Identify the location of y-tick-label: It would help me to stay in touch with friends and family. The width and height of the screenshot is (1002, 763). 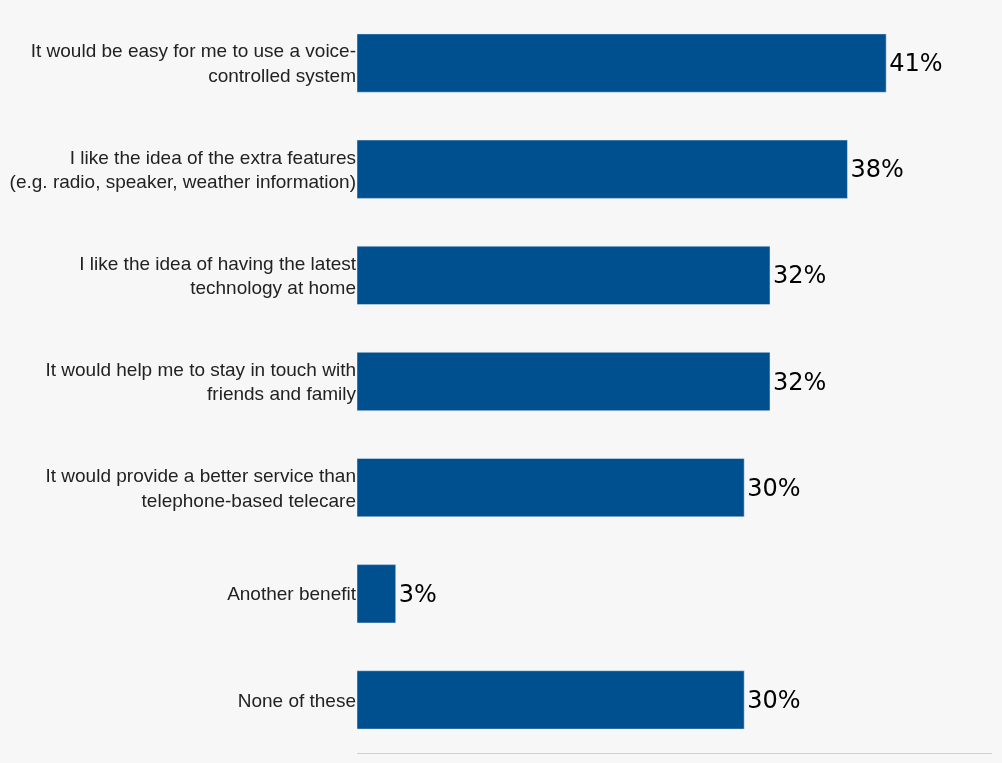
(201, 381).